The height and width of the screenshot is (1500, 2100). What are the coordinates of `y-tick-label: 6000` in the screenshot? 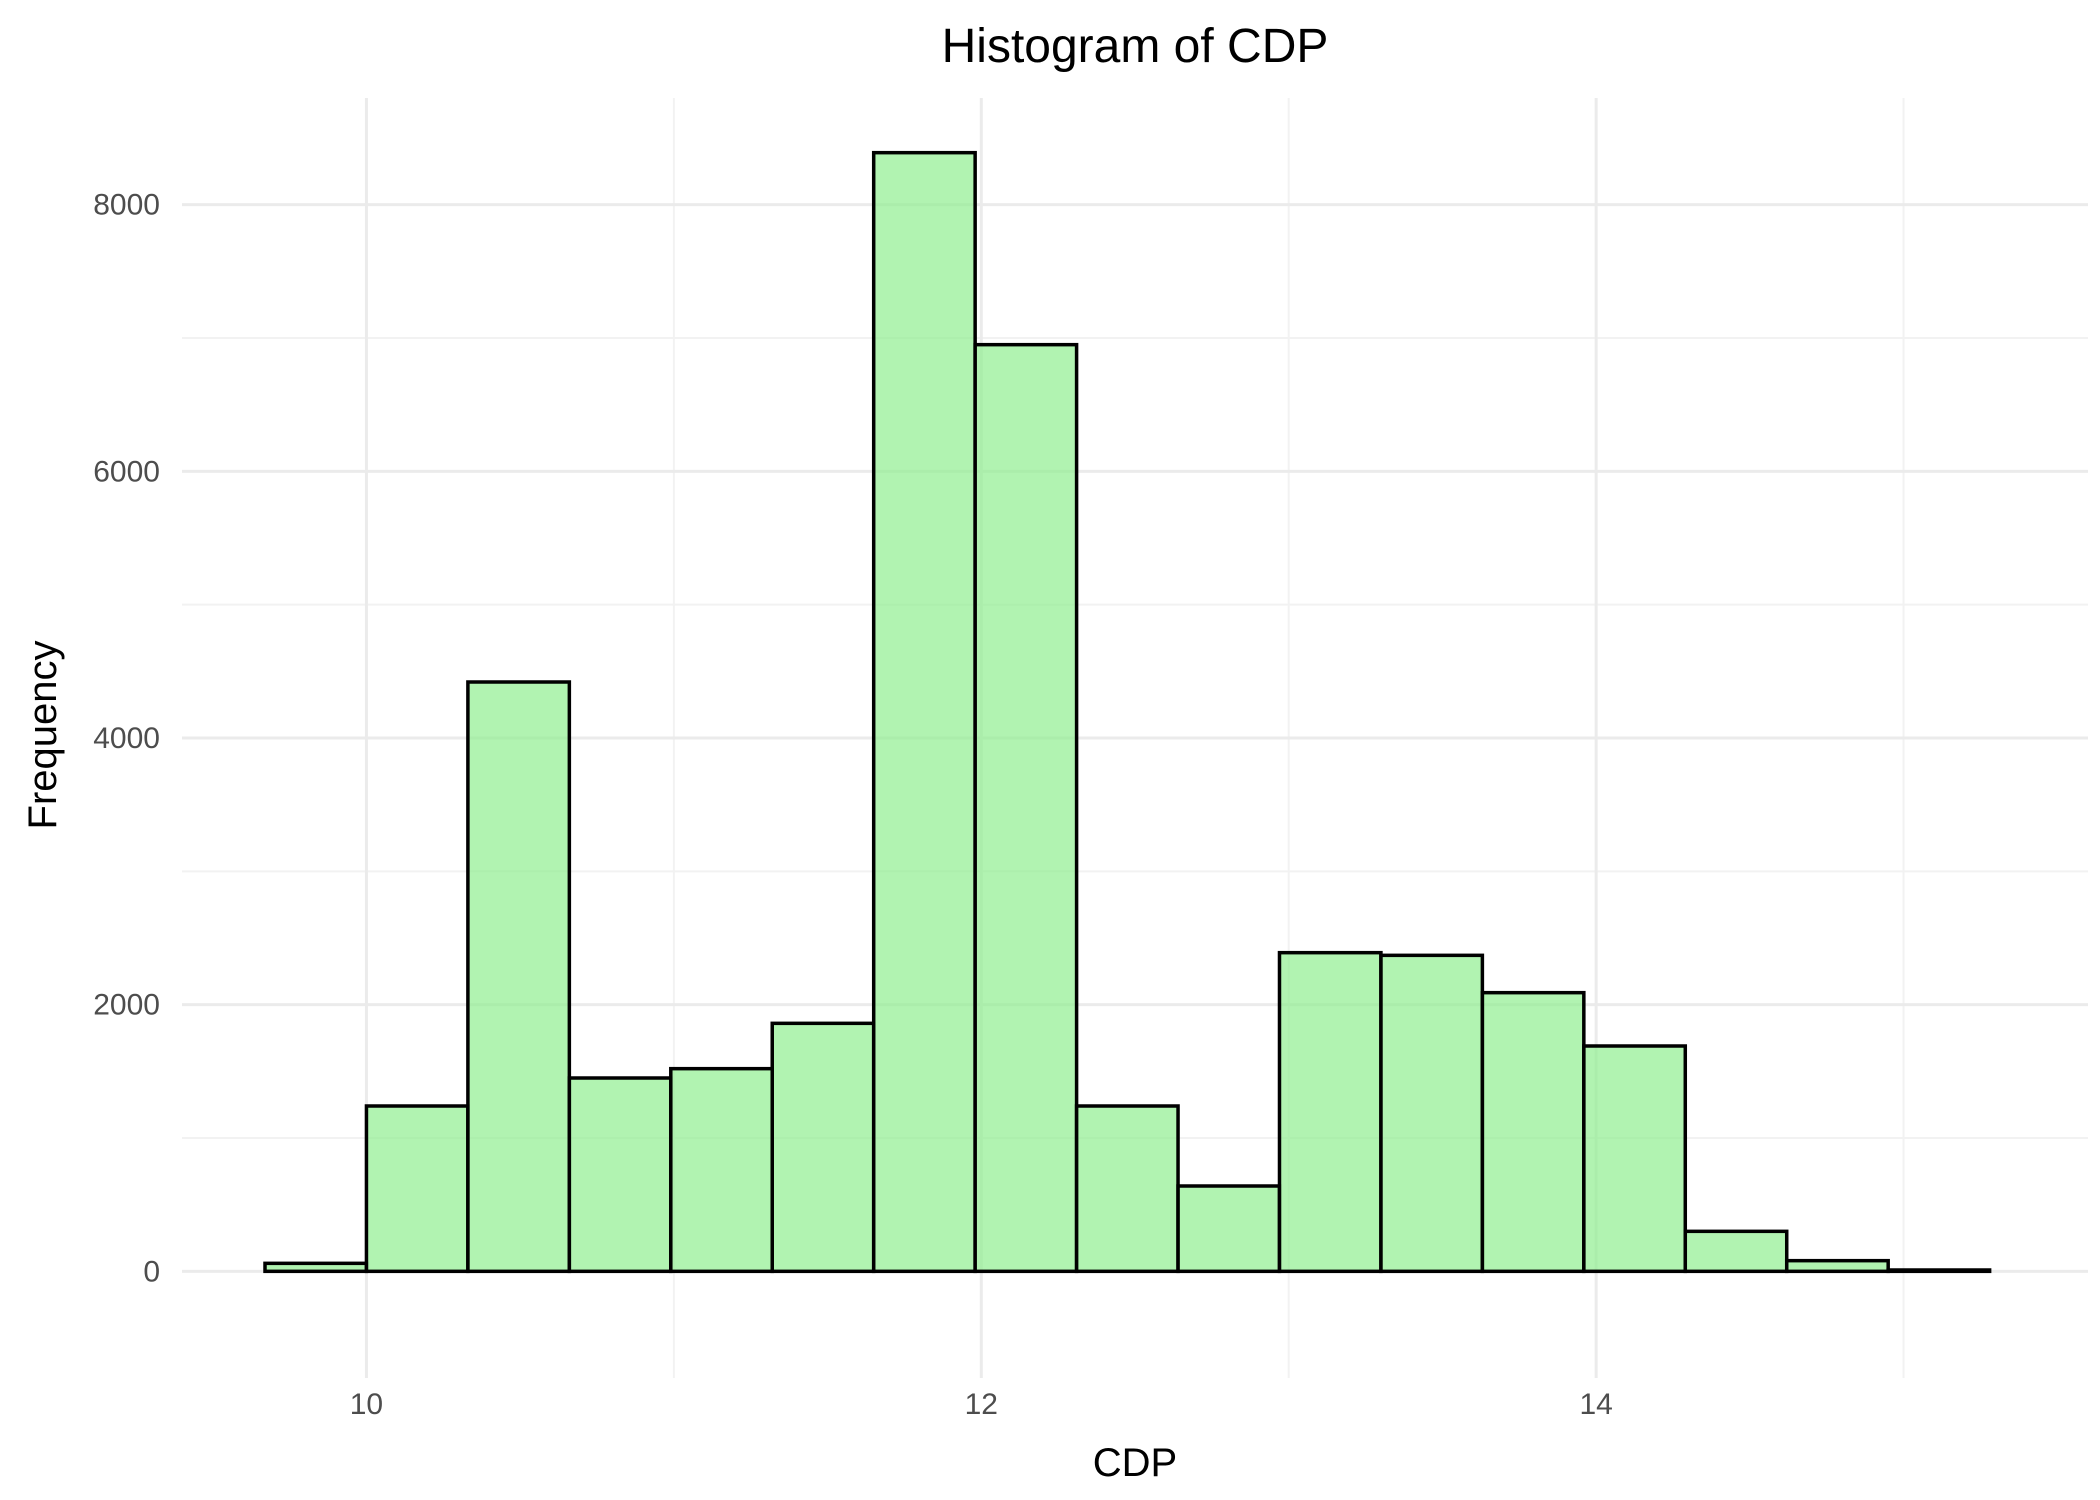 It's located at (126, 471).